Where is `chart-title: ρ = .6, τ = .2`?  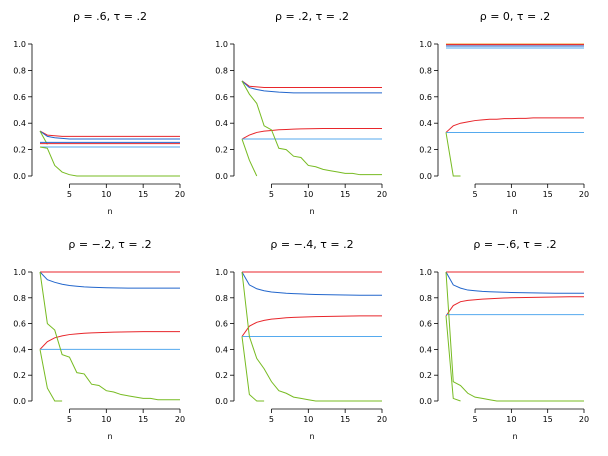
chart-title: ρ = .6, τ = .2 is located at coordinates (110, 16).